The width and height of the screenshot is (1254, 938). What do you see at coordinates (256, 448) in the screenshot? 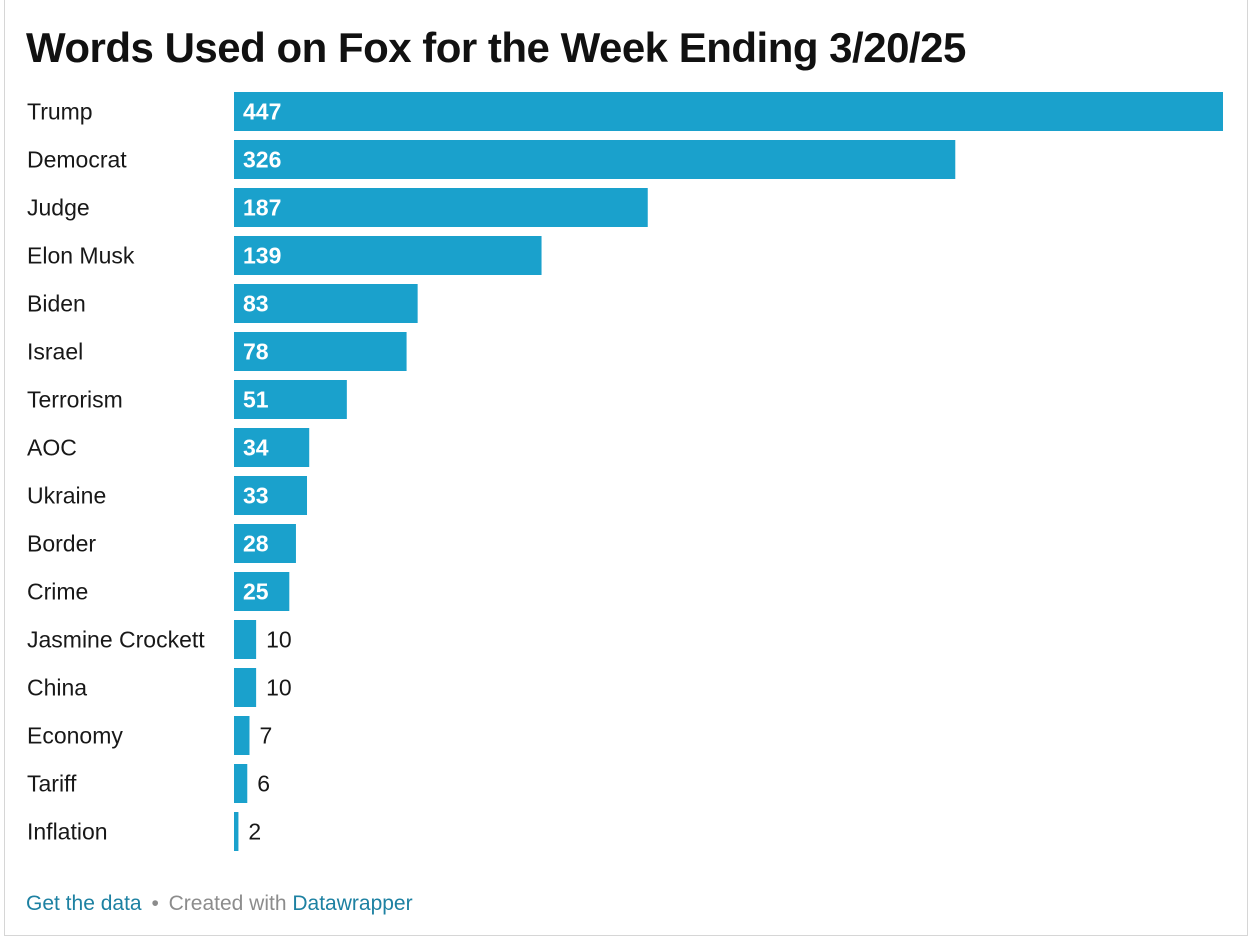
I see `value-label: 34` at bounding box center [256, 448].